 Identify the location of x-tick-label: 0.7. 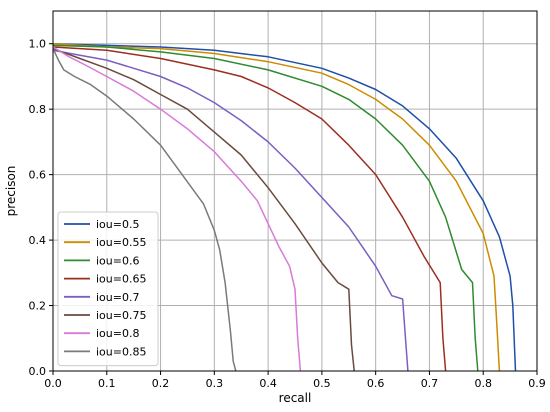
(430, 383).